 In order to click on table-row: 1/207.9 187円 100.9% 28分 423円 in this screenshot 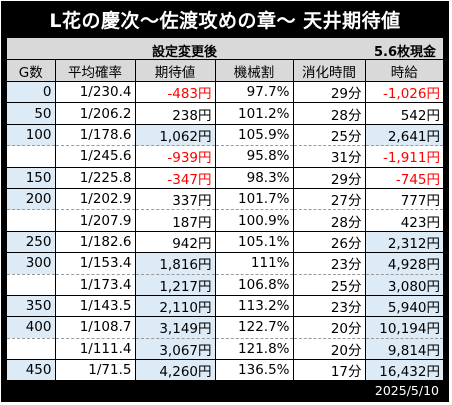, I will do `click(225, 220)`.